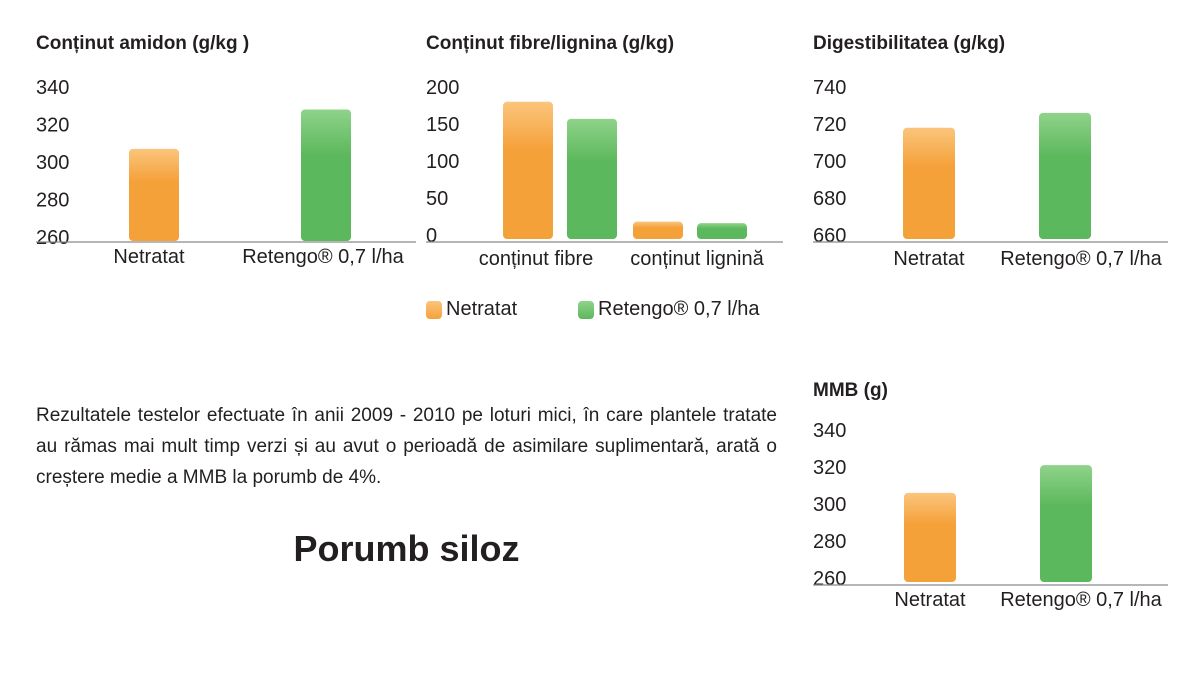  I want to click on y-tick-label: 50, so click(437, 199).